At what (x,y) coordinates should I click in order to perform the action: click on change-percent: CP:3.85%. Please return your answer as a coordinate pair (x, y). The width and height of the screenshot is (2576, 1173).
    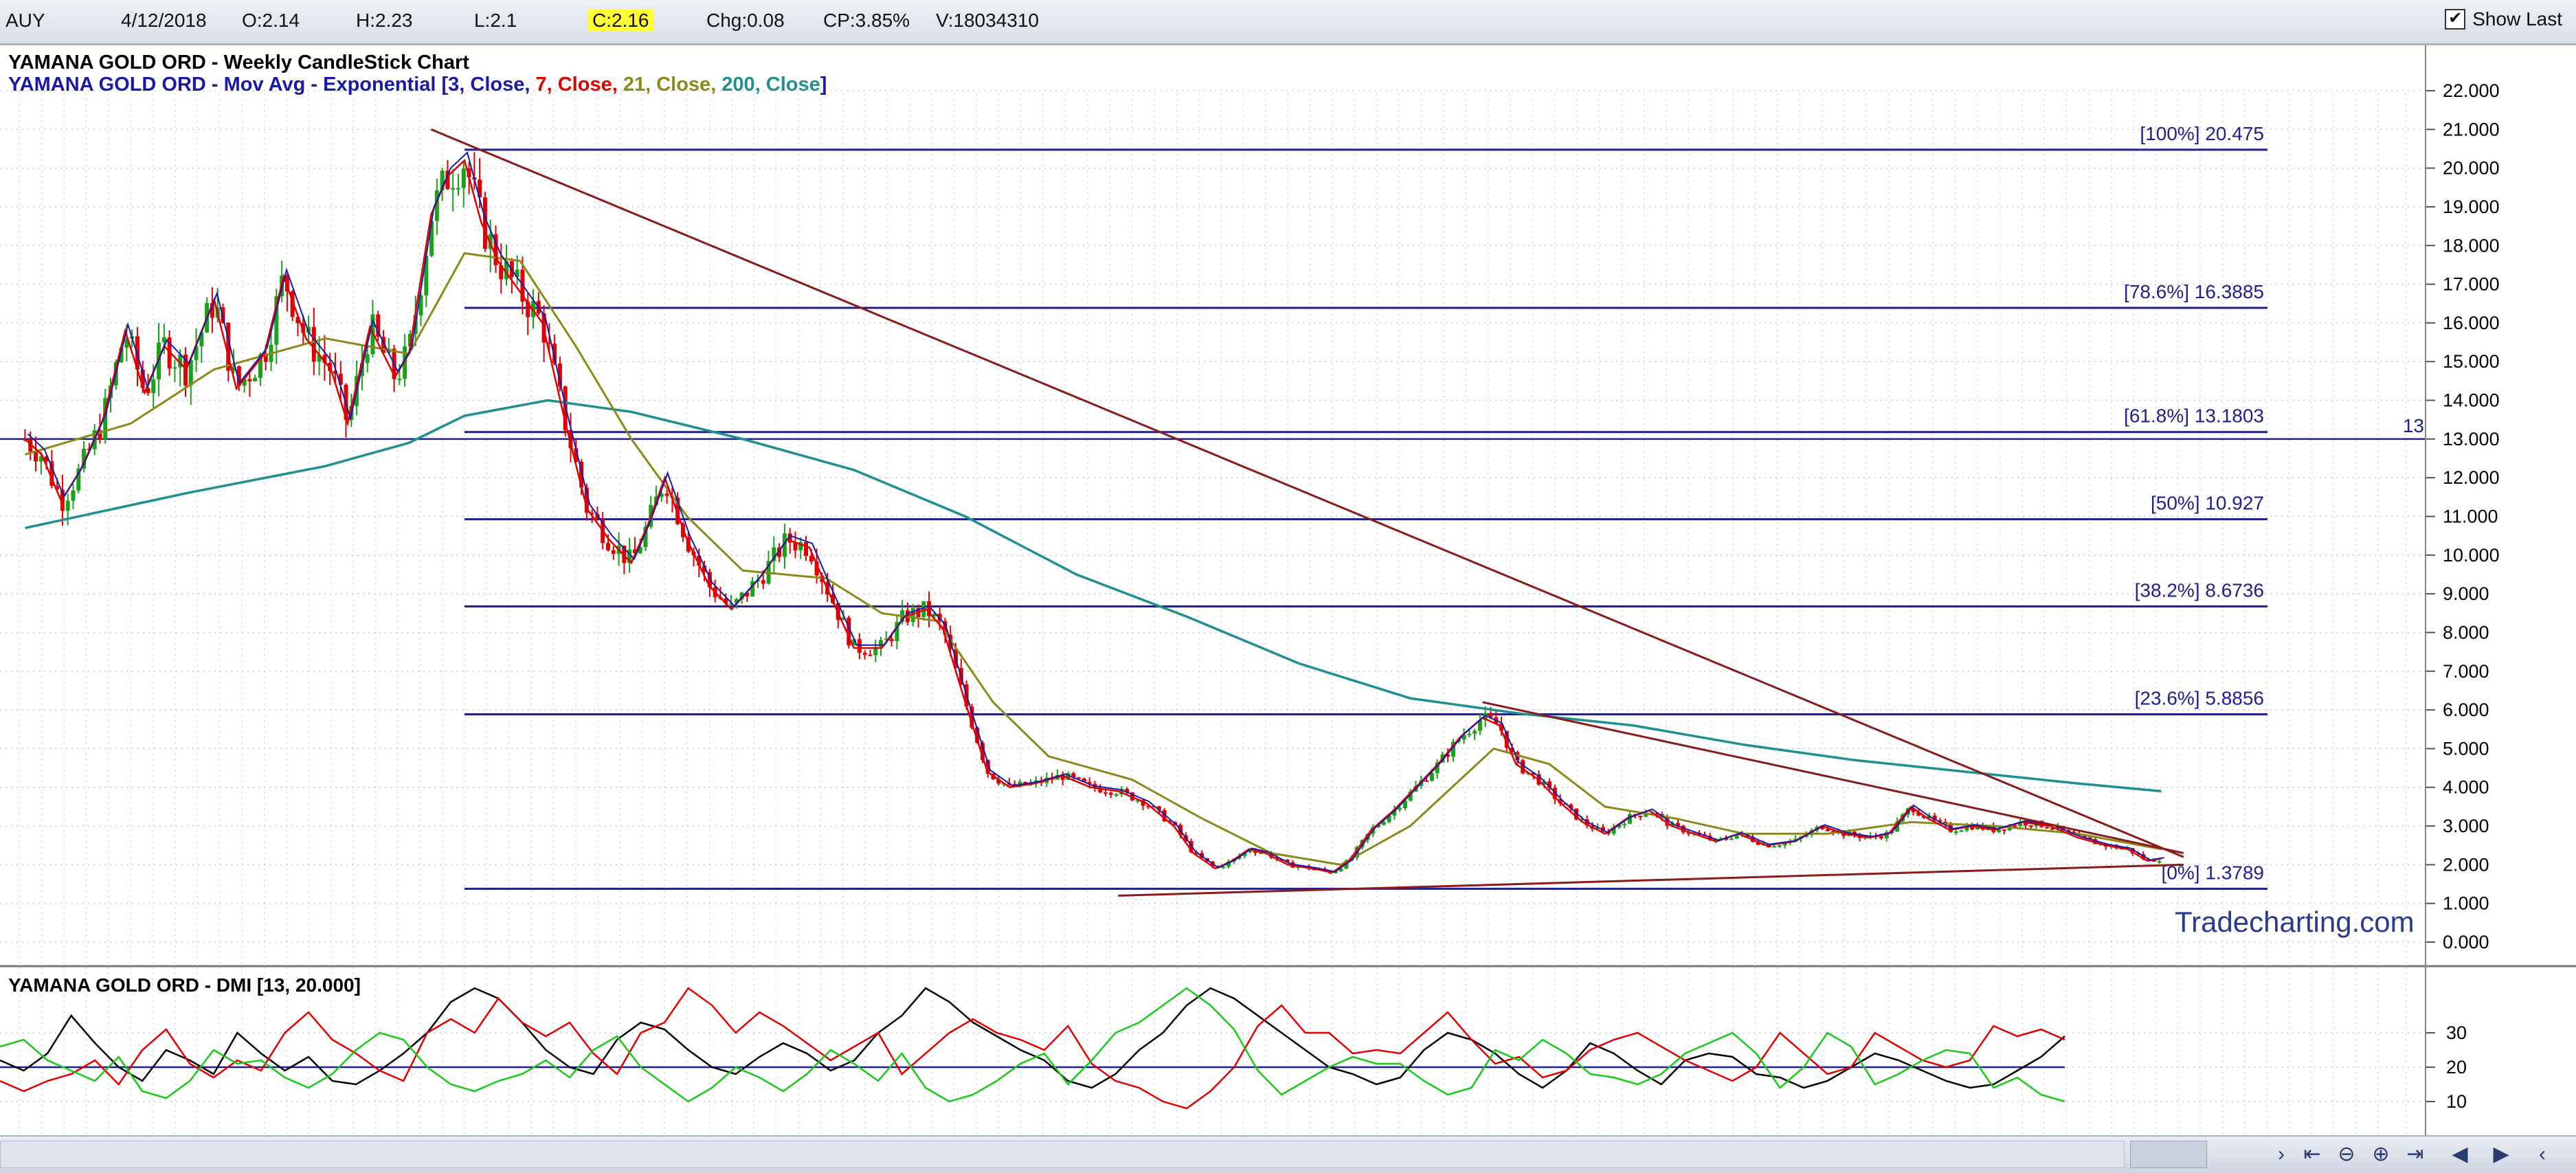
    Looking at the image, I should click on (866, 21).